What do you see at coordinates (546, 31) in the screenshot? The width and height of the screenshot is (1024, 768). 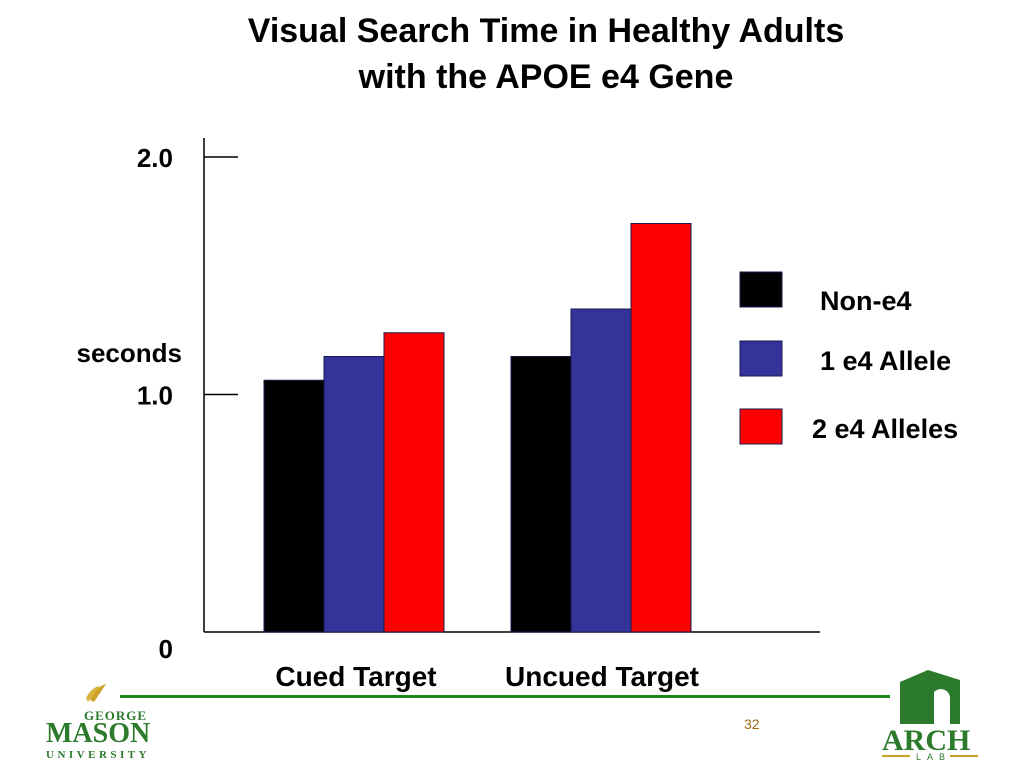 I see `chart-title-line1: Visual Search Time in Healthy Adults` at bounding box center [546, 31].